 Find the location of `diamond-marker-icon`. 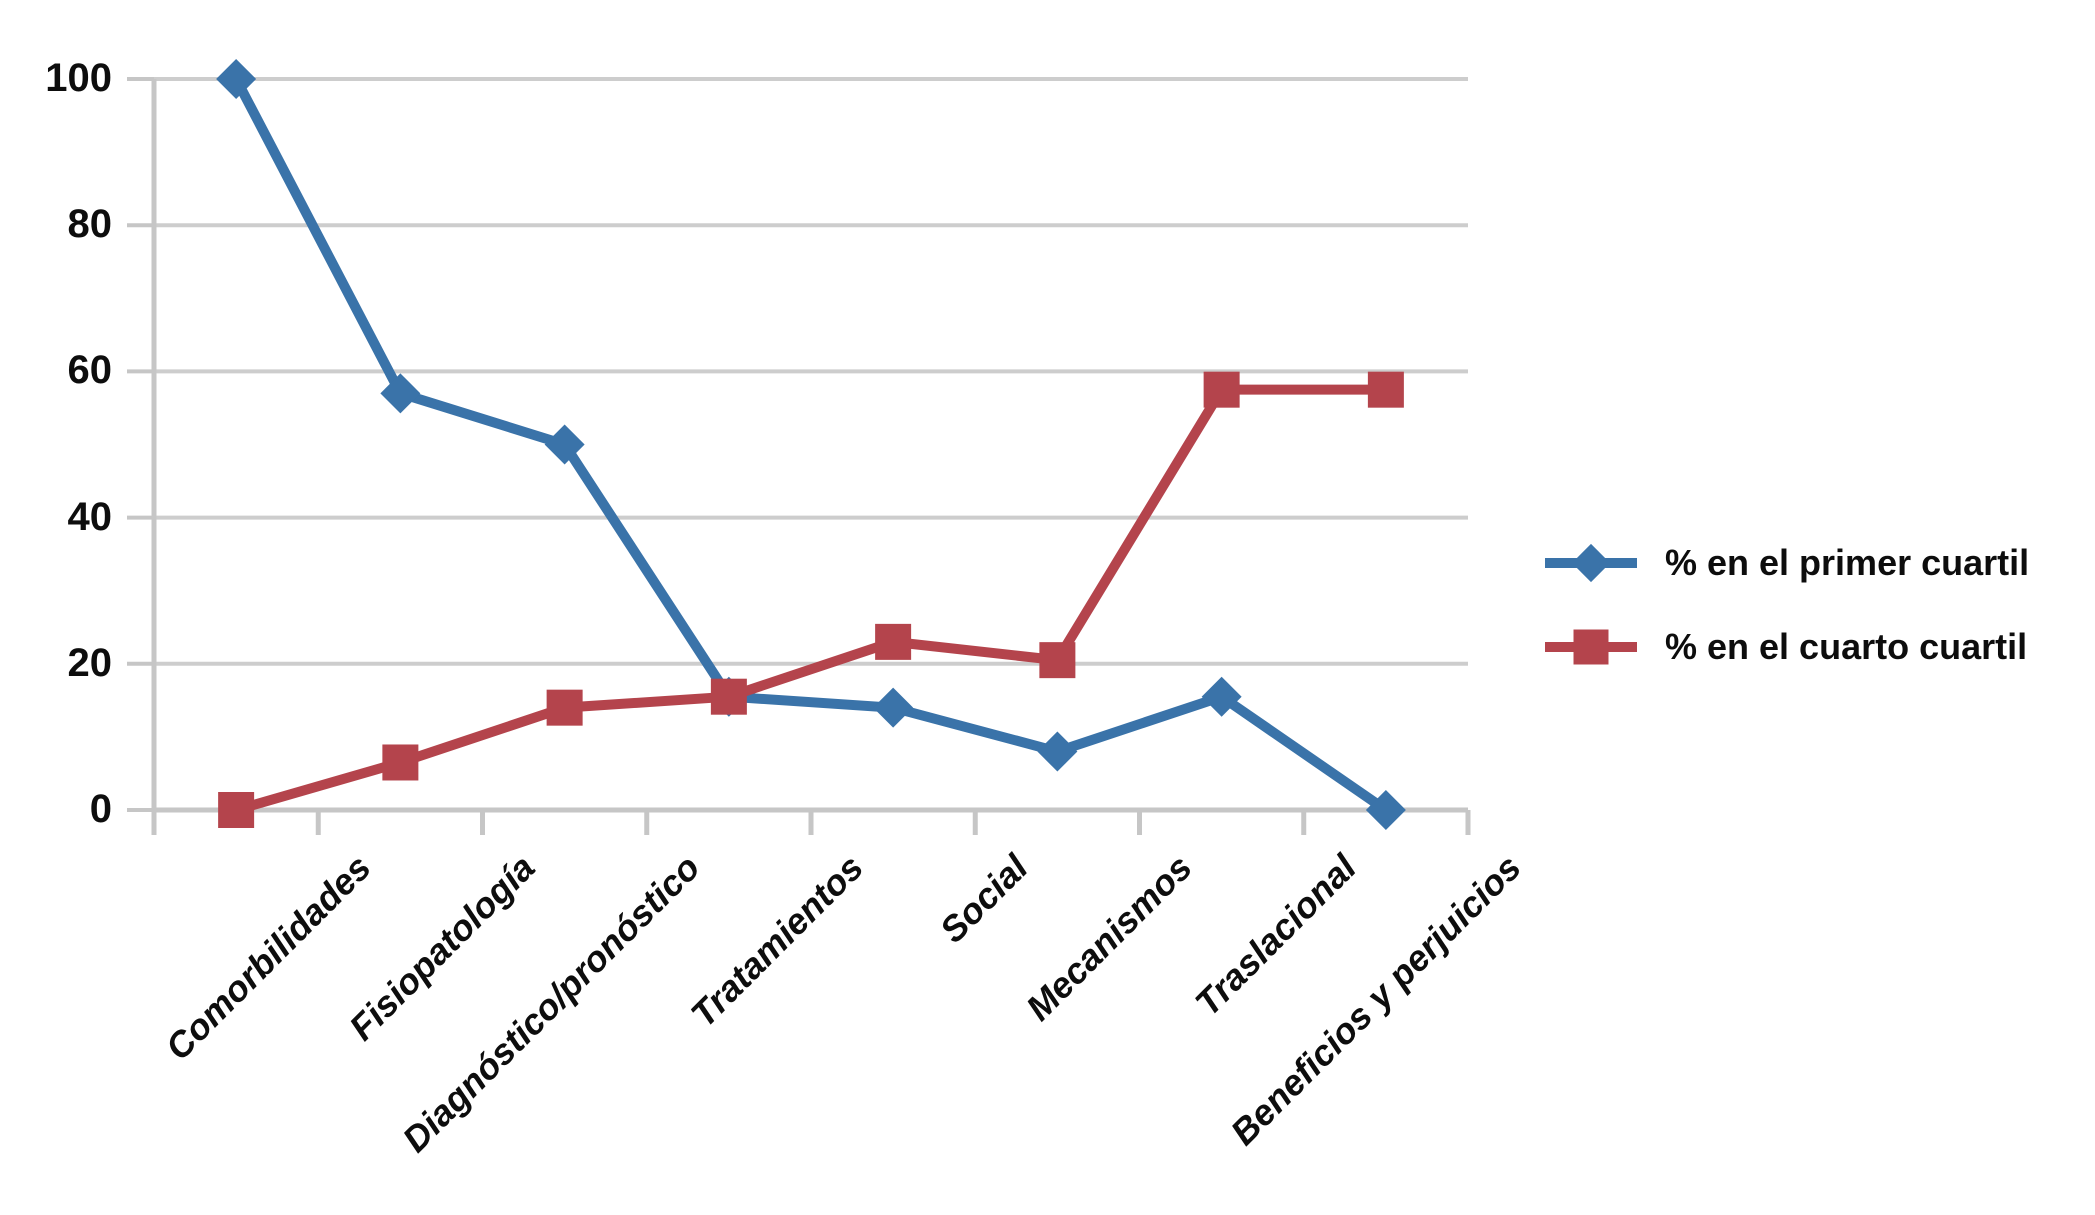

diamond-marker-icon is located at coordinates (1591, 563).